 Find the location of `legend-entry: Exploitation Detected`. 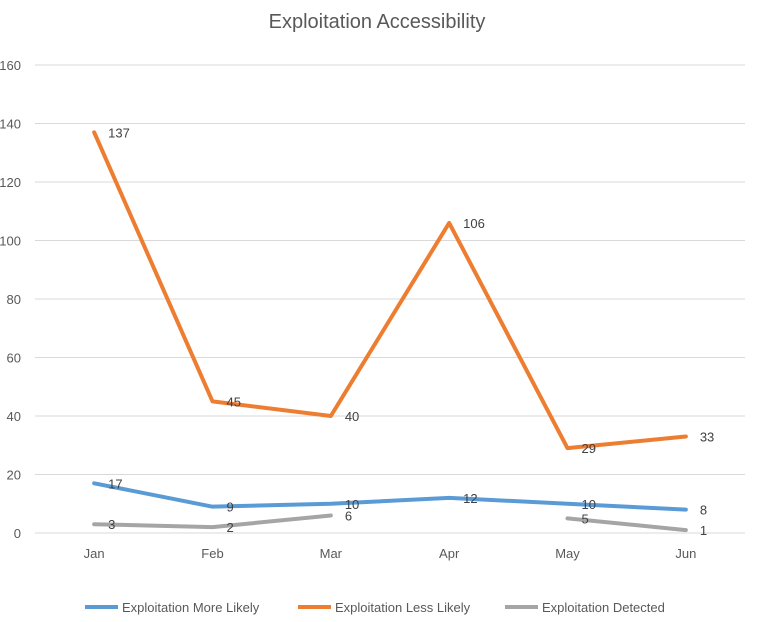

legend-entry: Exploitation Detected is located at coordinates (603, 607).